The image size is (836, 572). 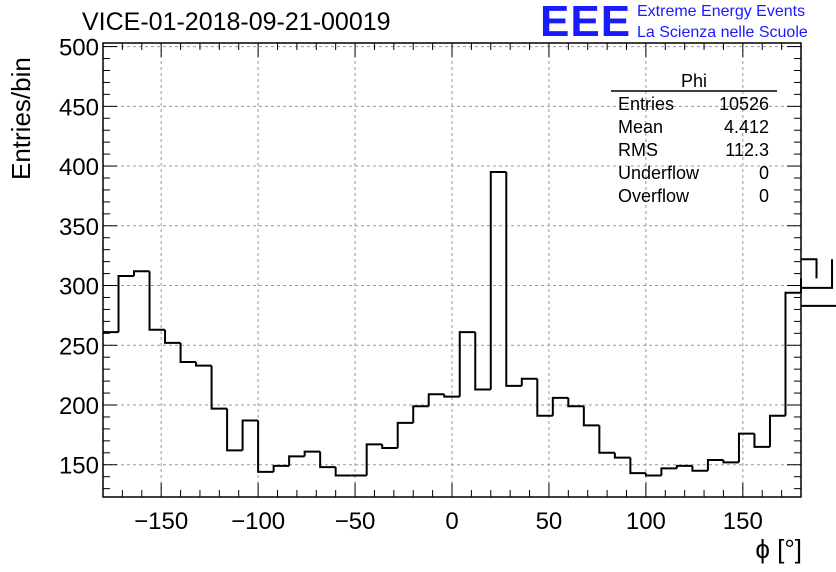 I want to click on x-axis-label: ϕ [°], so click(x=778, y=549).